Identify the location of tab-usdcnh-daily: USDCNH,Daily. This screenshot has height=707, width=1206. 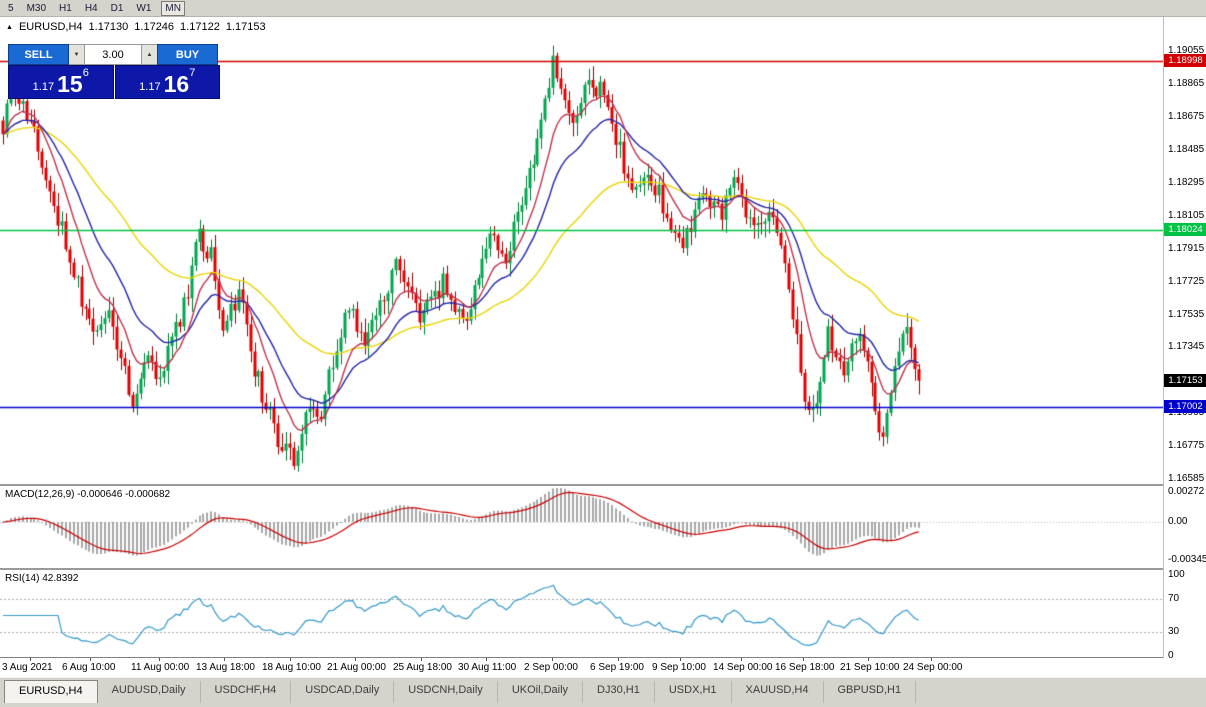
(446, 692).